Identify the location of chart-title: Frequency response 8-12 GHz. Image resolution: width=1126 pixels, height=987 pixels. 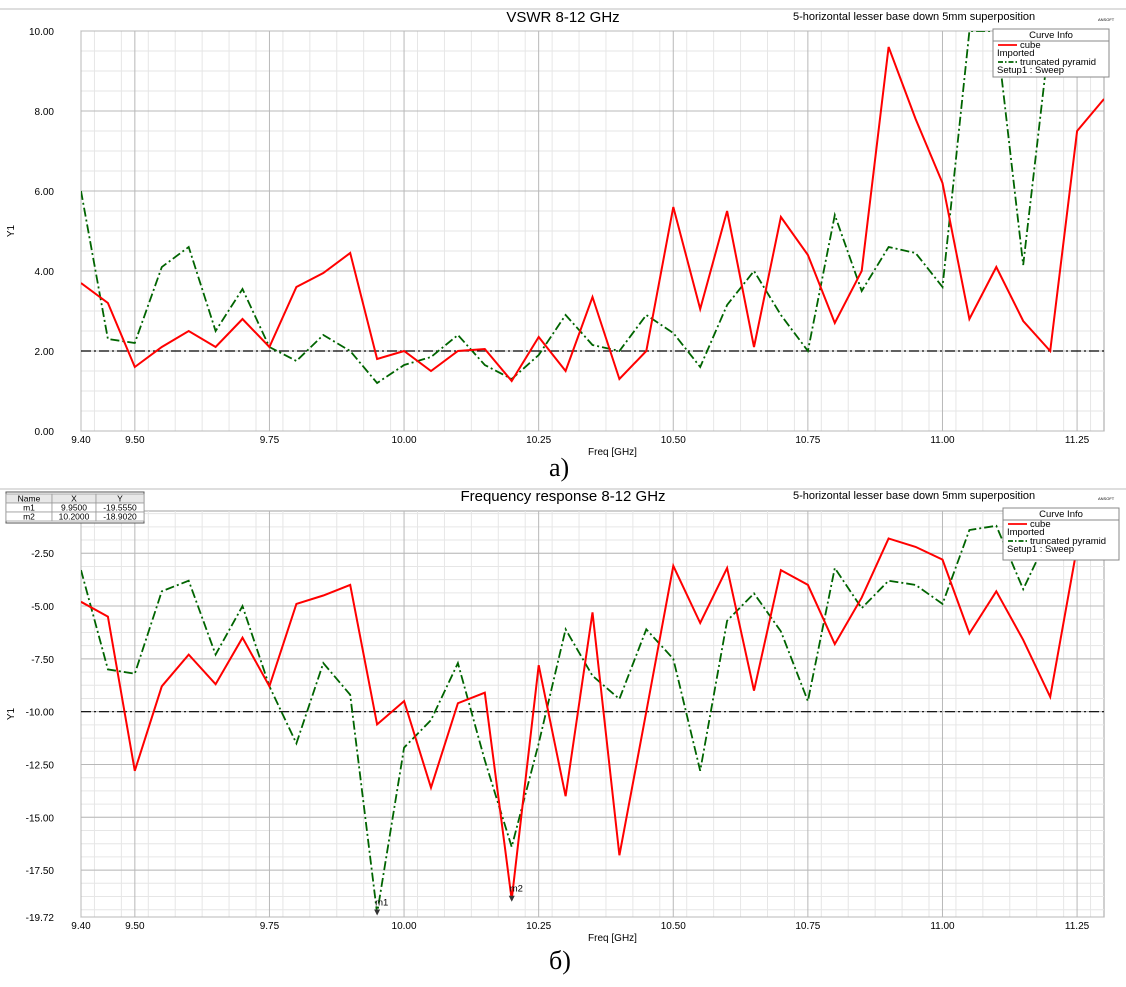
(562, 496).